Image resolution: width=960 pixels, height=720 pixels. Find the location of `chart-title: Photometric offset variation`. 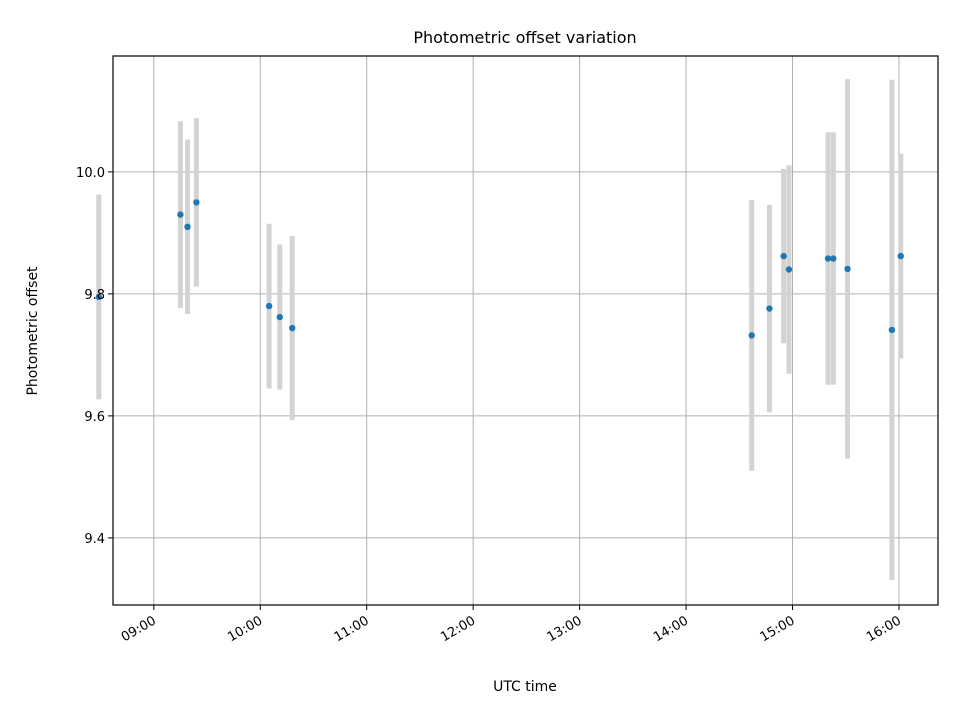

chart-title: Photometric offset variation is located at coordinates (524, 37).